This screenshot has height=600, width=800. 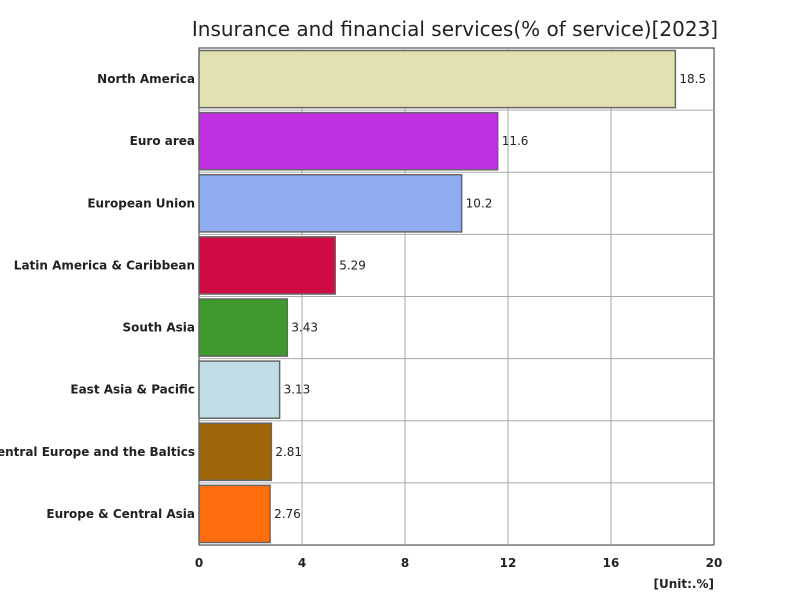 What do you see at coordinates (304, 328) in the screenshot?
I see `value-label: 3.43` at bounding box center [304, 328].